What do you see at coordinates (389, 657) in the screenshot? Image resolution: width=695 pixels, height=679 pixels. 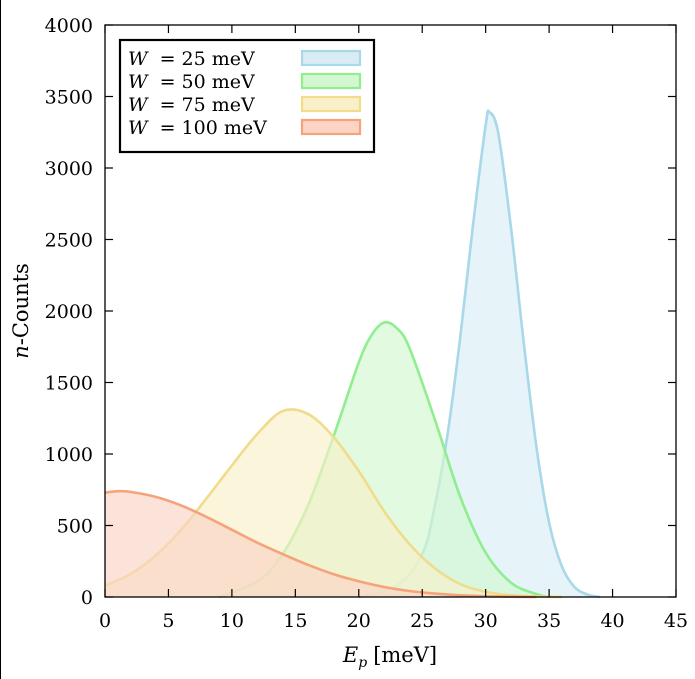 I see `x-axis-title: Ep [meV]` at bounding box center [389, 657].